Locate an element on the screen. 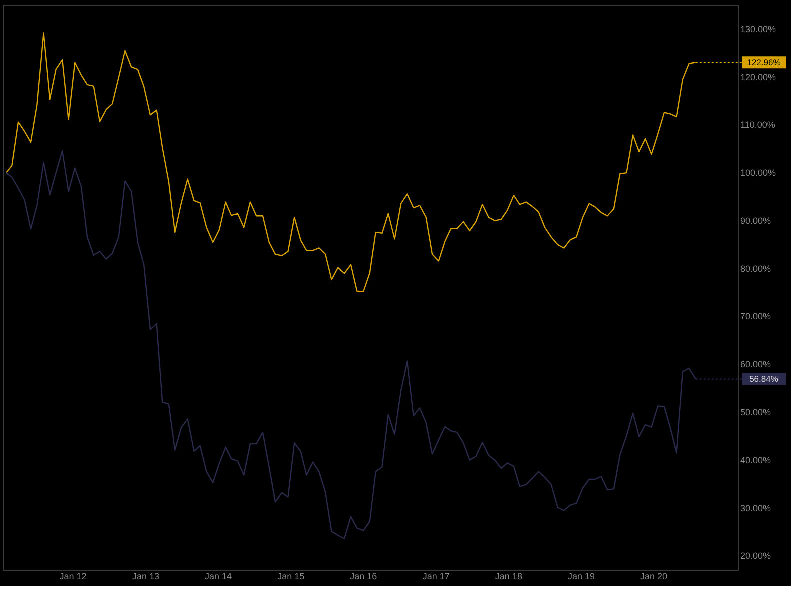  x-tick-label: Jan 17 is located at coordinates (436, 577).